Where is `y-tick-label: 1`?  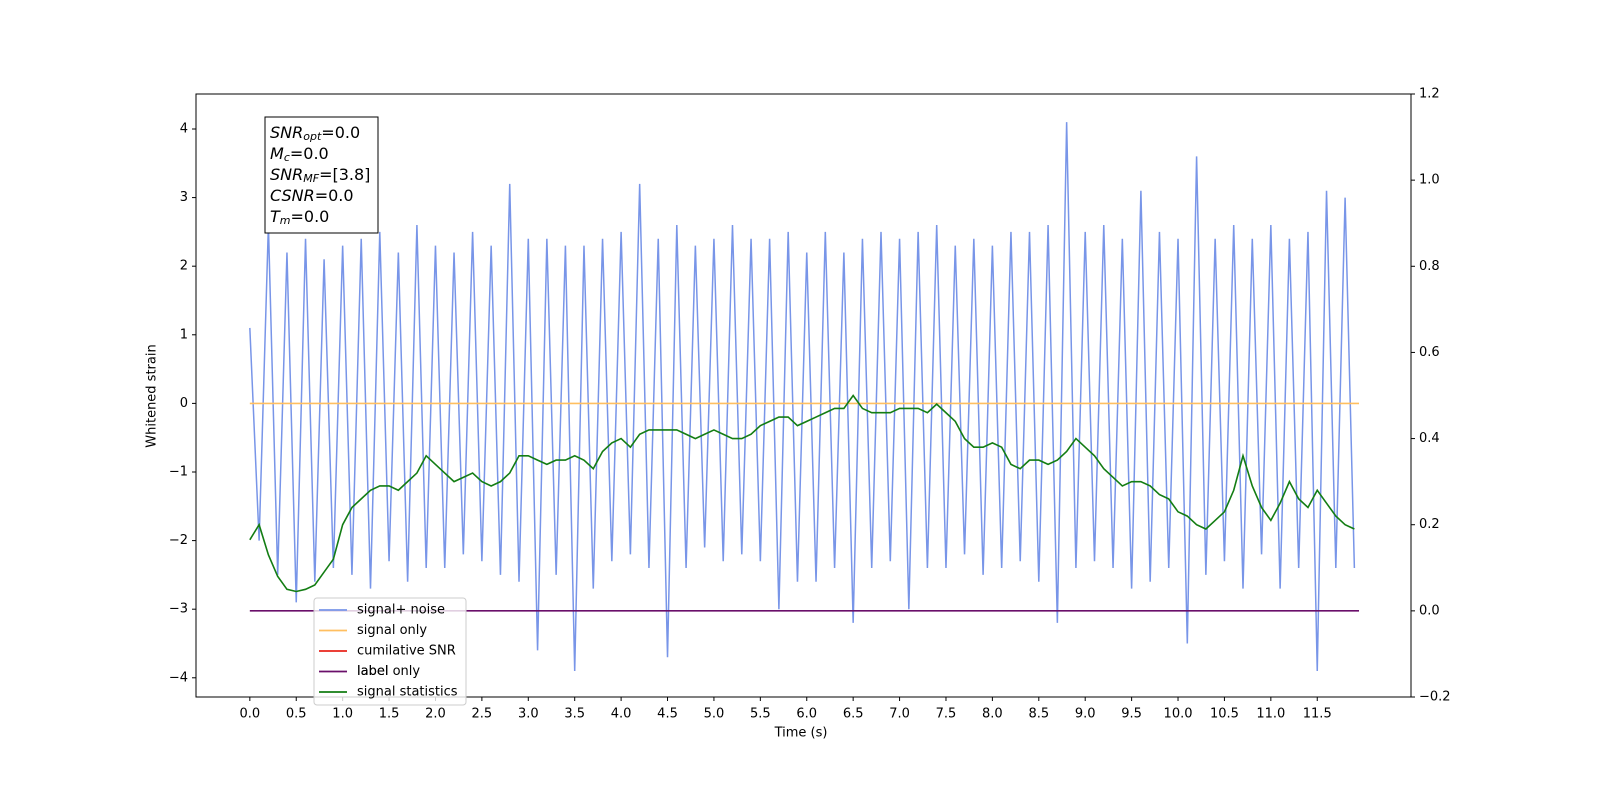 y-tick-label: 1 is located at coordinates (184, 334).